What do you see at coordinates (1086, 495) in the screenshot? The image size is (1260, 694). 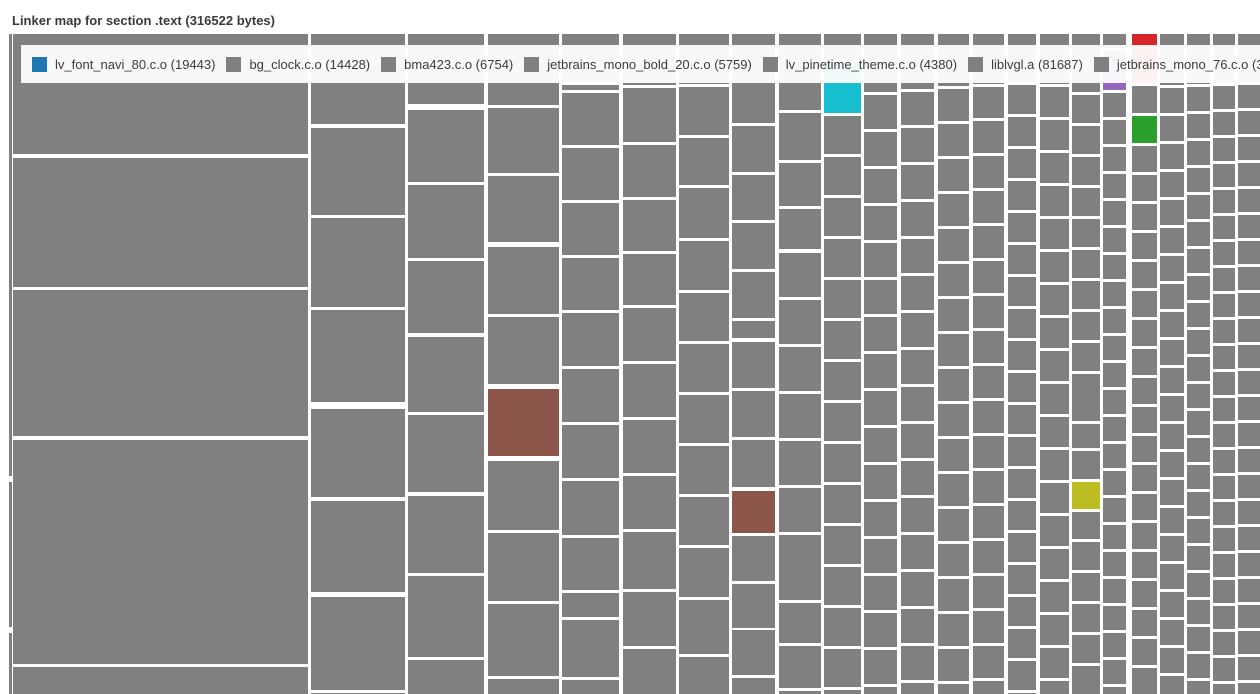 I see `map-block-olive` at bounding box center [1086, 495].